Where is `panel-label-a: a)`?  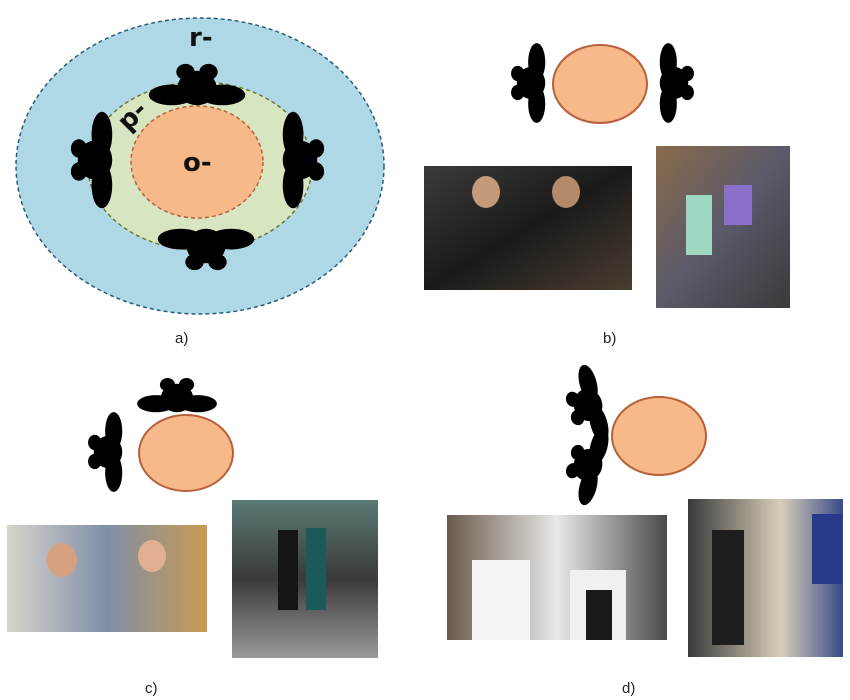
panel-label-a: a) is located at coordinates (181, 338).